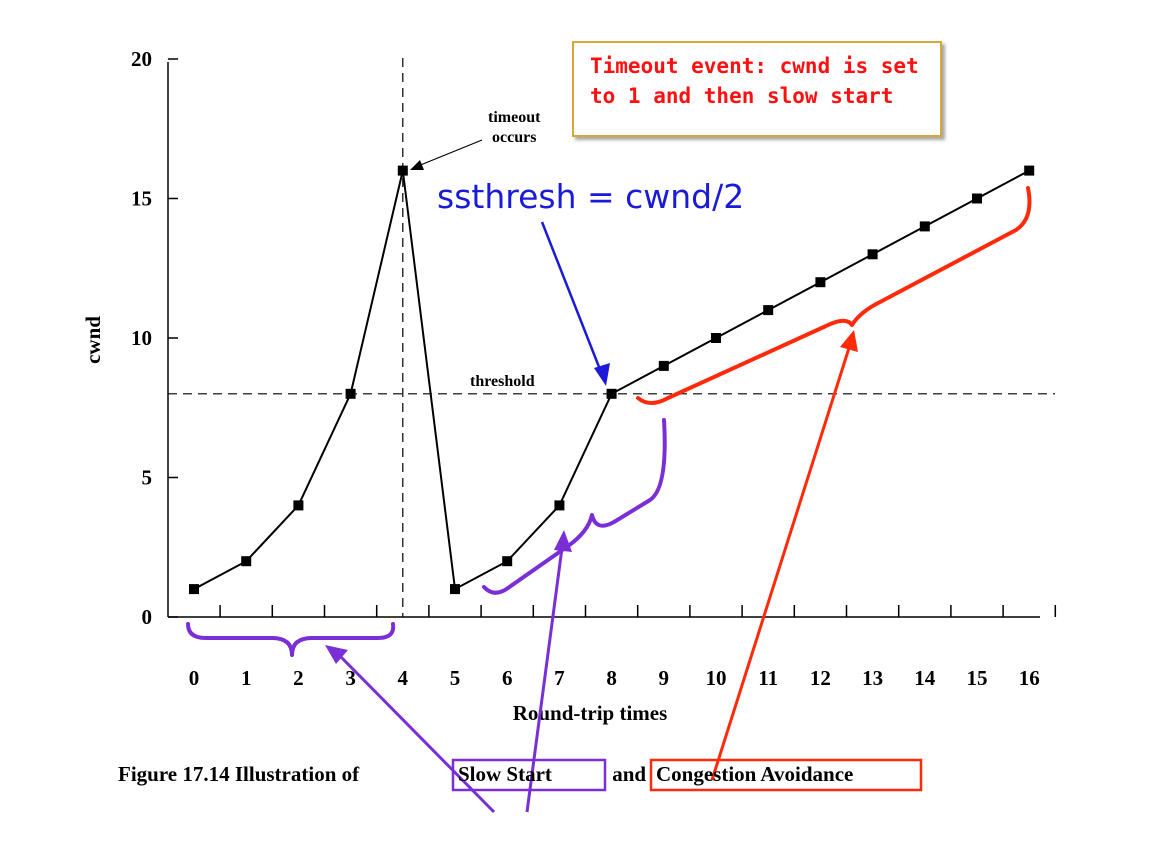 The image size is (1157, 845). Describe the element at coordinates (623, 647) in the screenshot. I see `x-ticks: 0 1 2 3 4 5 6 7 8 9 10 11 12 13 14 15 16` at that location.